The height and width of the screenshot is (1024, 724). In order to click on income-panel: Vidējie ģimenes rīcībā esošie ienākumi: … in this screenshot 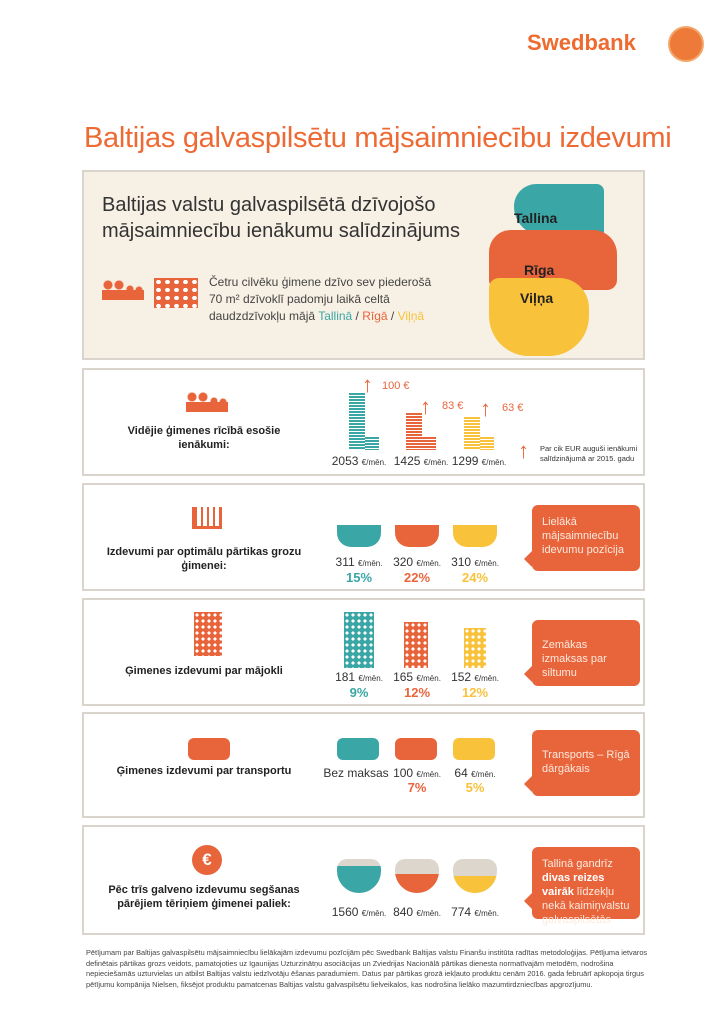, I will do `click(363, 422)`.